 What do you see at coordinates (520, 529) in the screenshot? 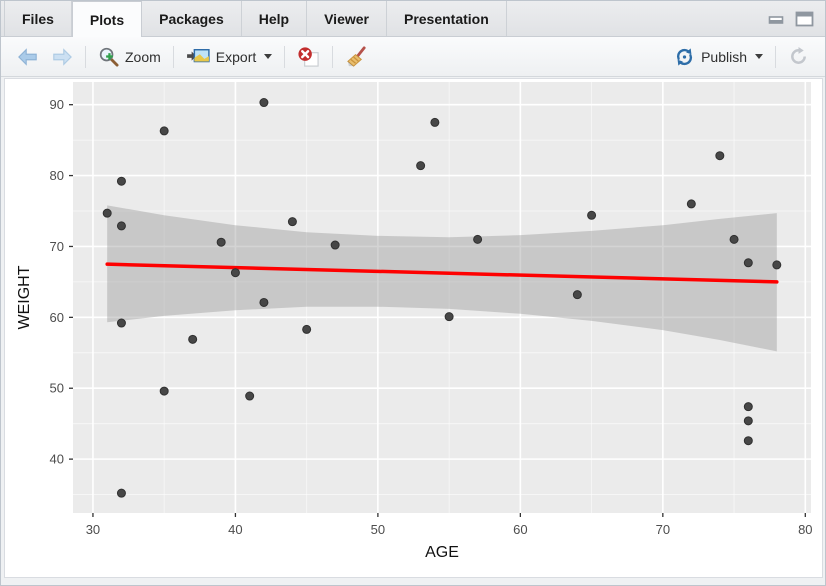
I see `x-tick-label: 60` at bounding box center [520, 529].